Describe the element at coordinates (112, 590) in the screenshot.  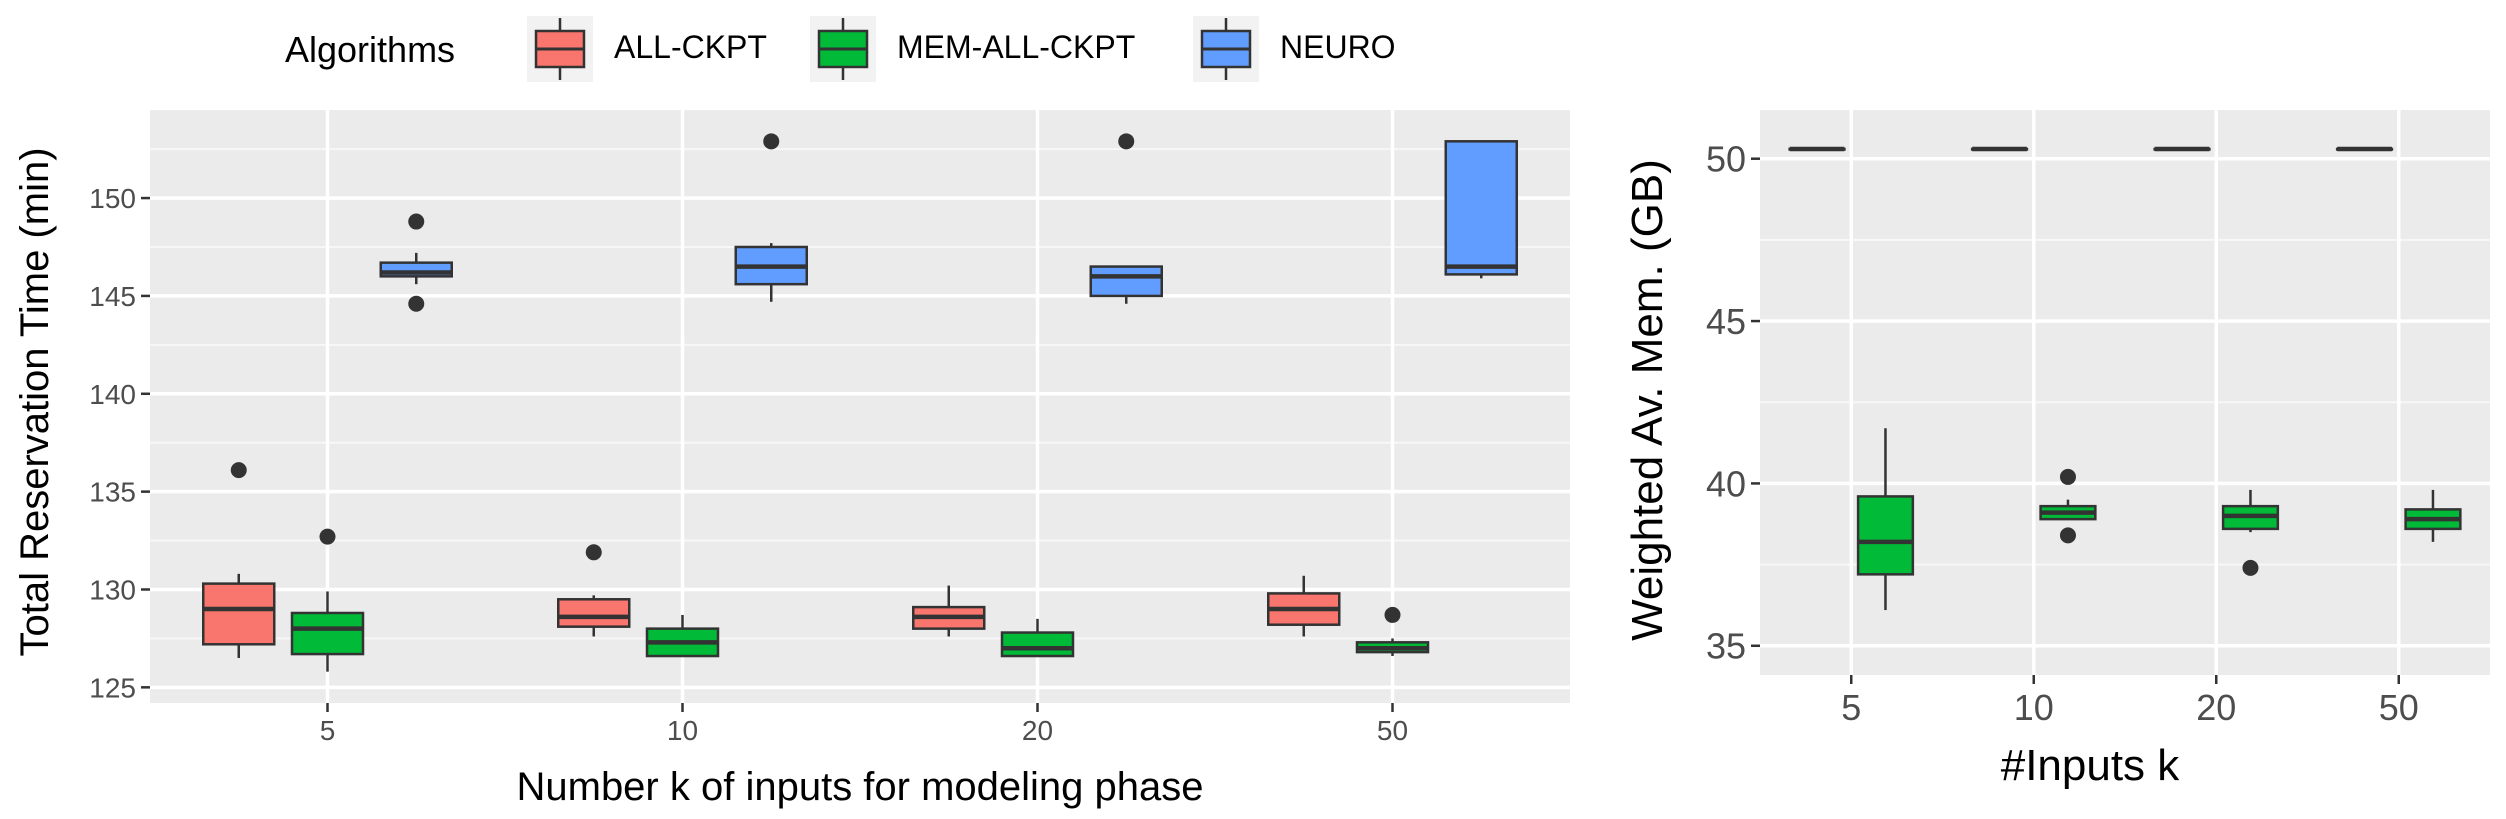
I see `y-tick-label: 130` at that location.